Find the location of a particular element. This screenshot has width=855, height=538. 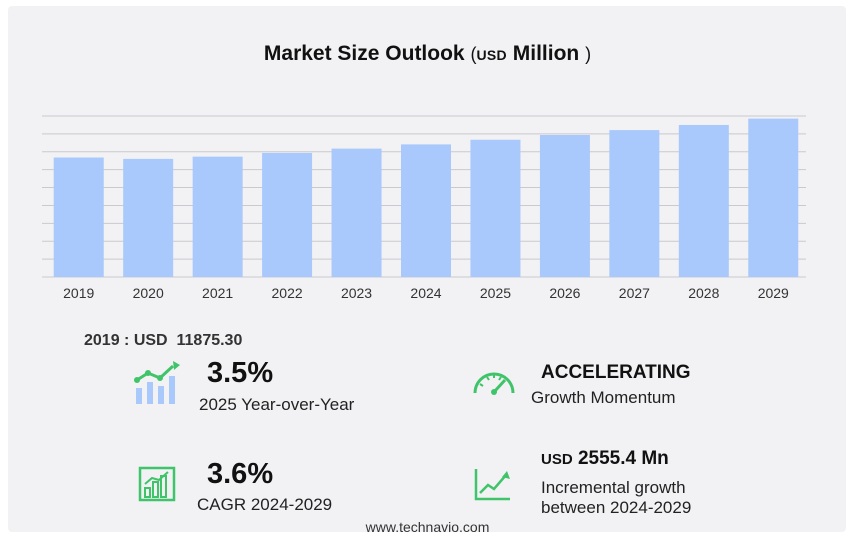

bar-2024 is located at coordinates (426, 210).